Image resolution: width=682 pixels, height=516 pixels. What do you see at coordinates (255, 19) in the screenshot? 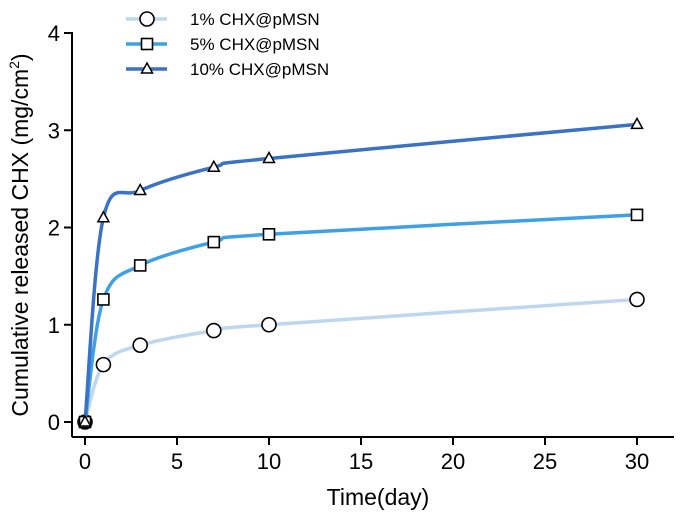
I see `legend-label: 1% CHX@pMSN` at bounding box center [255, 19].